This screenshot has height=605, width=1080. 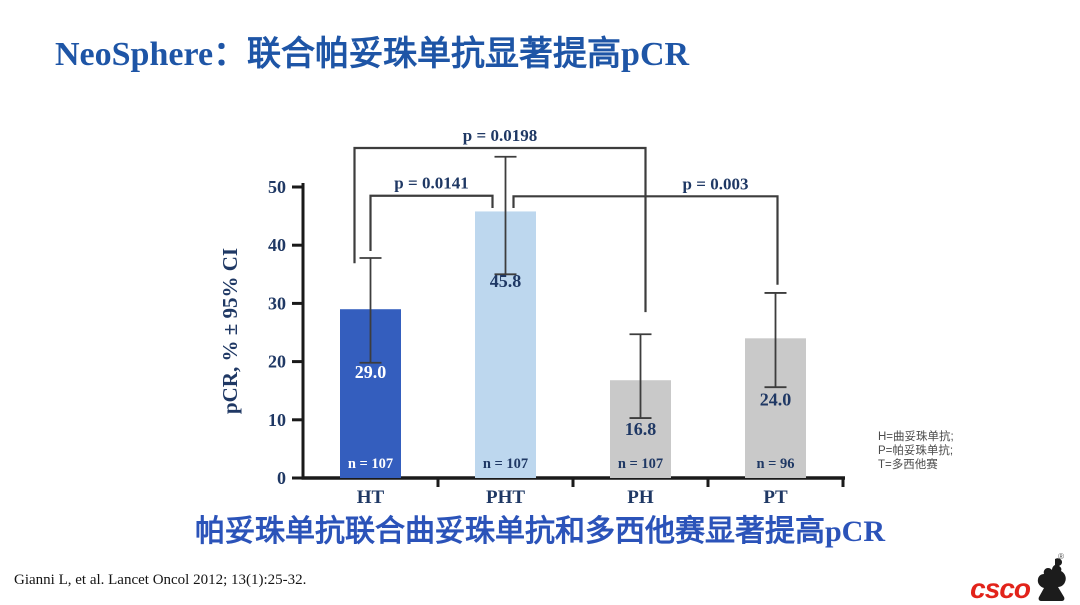 What do you see at coordinates (916, 451) in the screenshot?
I see `legend-line-p: P=帕妥珠单抗;` at bounding box center [916, 451].